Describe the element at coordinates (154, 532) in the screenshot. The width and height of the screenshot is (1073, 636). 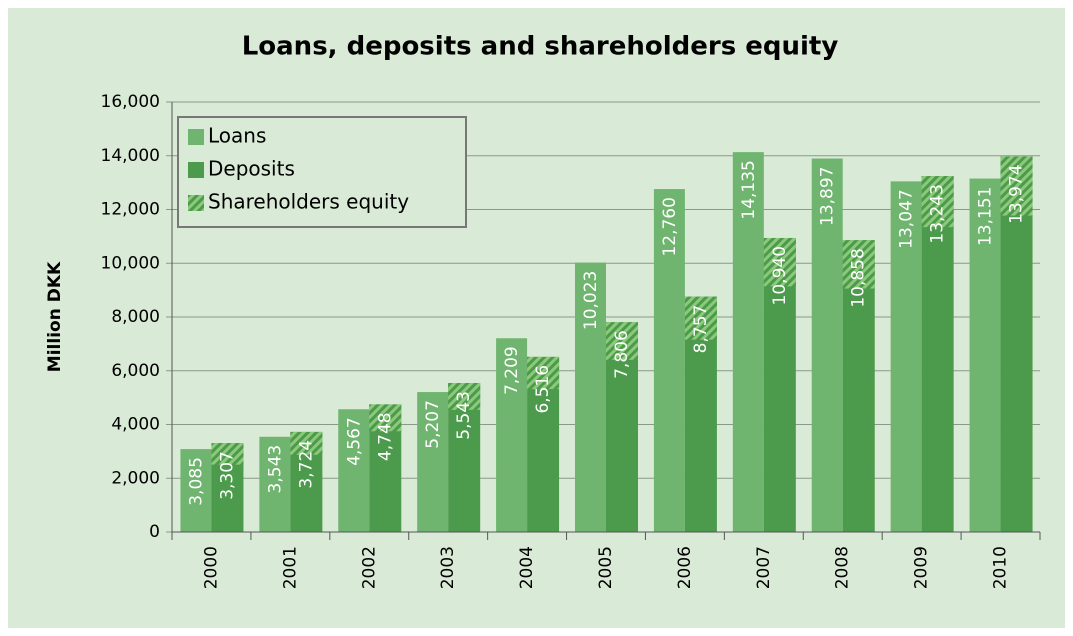
I see `y-tick-label: 0` at that location.